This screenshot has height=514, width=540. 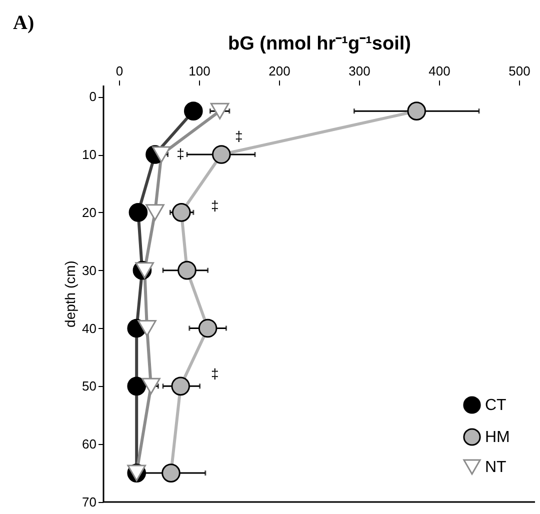 I want to click on y-tick-label: 60, so click(x=89, y=444).